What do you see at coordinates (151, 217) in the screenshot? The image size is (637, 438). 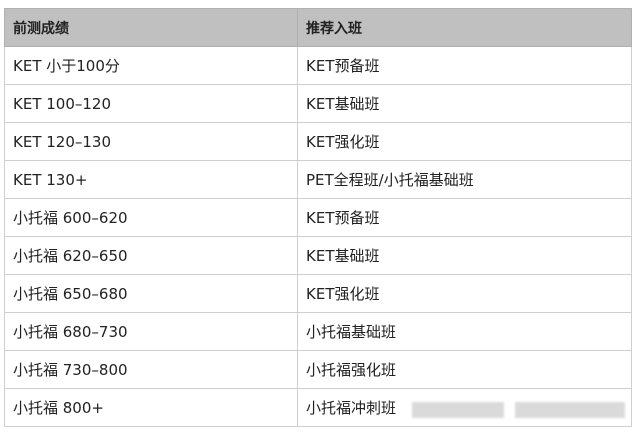 I see `cell-pretest-score: 小托福 600–620` at bounding box center [151, 217].